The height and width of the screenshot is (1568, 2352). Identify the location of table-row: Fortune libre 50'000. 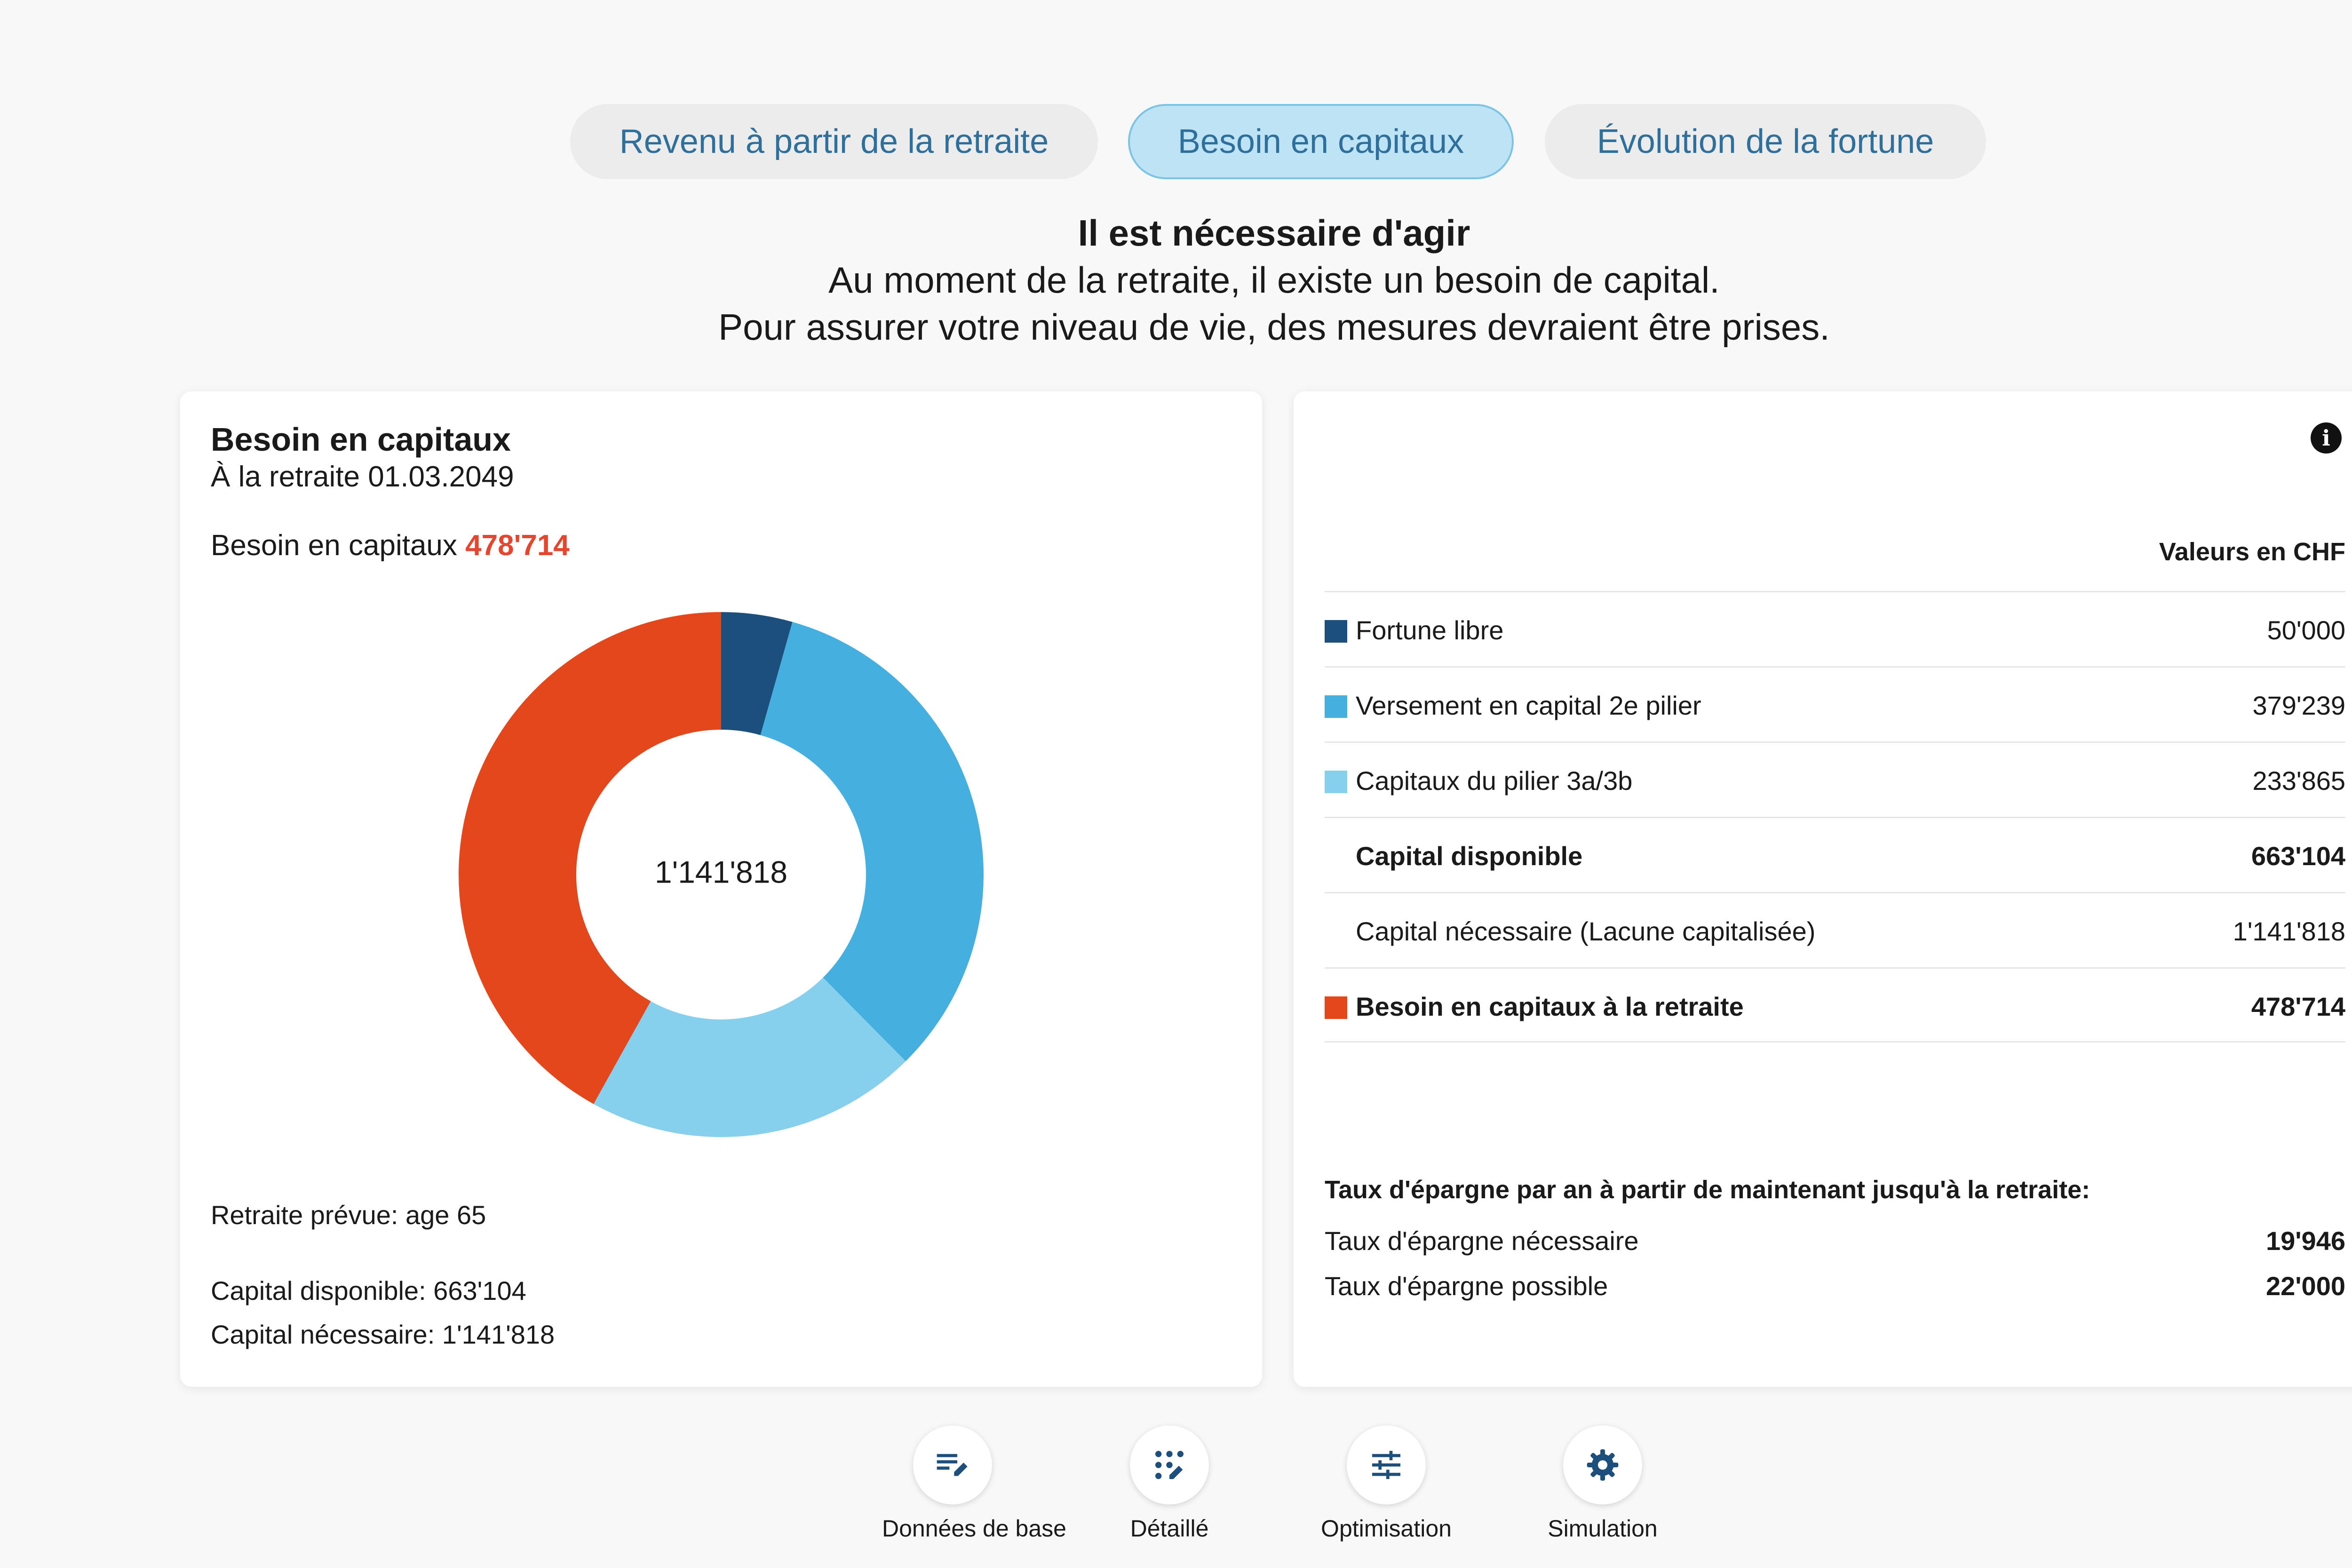
(1835, 628).